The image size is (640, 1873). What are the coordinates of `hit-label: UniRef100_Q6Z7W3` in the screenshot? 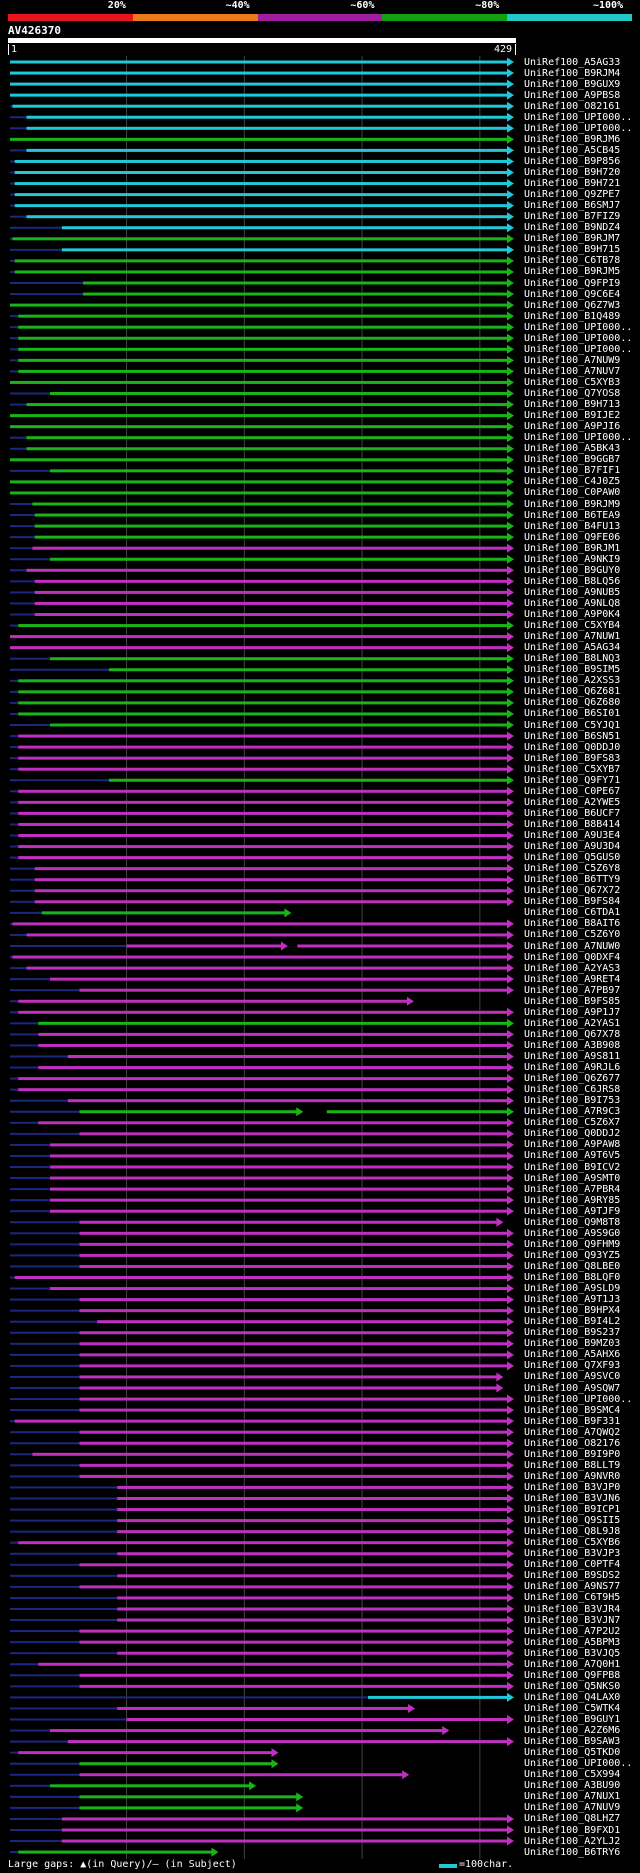 It's located at (572, 305).